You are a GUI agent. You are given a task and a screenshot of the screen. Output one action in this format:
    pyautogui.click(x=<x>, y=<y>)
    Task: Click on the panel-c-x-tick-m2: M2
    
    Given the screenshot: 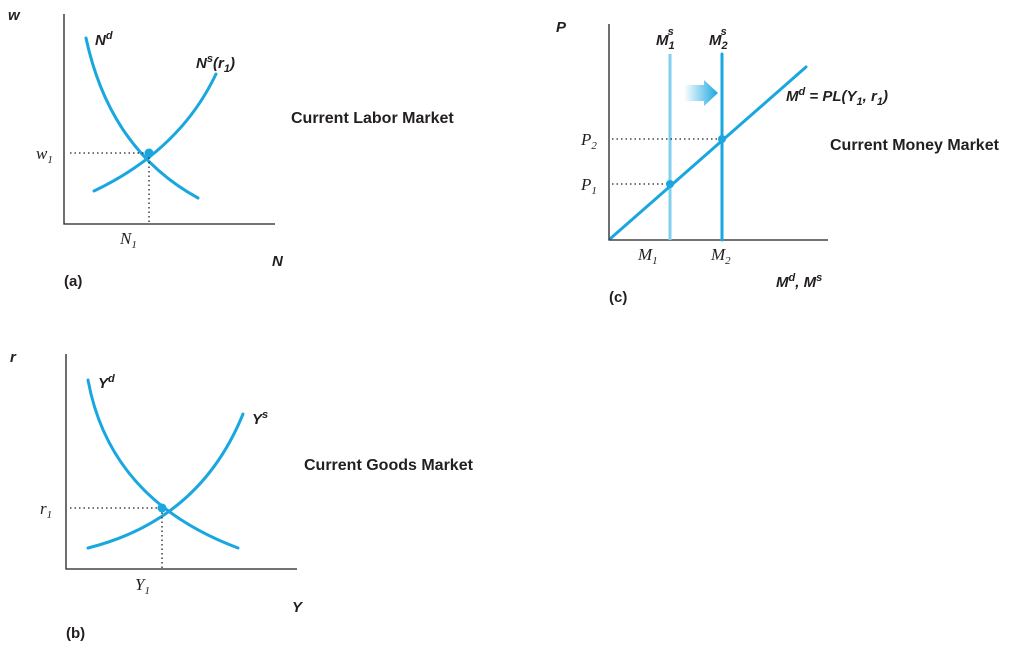 What is the action you would take?
    pyautogui.click(x=720, y=256)
    